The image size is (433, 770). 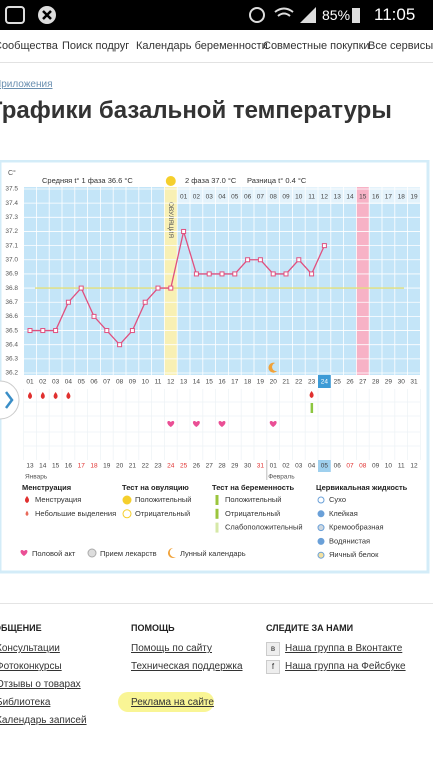 I want to click on date-label: 08, so click(x=363, y=466).